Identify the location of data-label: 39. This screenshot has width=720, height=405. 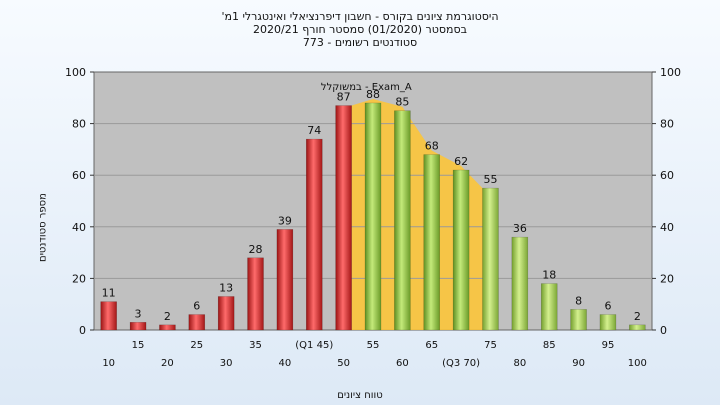
(285, 220).